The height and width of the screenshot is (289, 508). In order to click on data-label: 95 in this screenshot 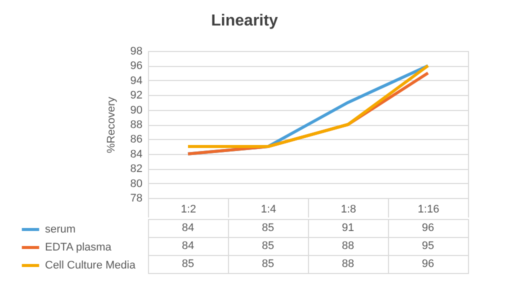, I will do `click(428, 246)`.